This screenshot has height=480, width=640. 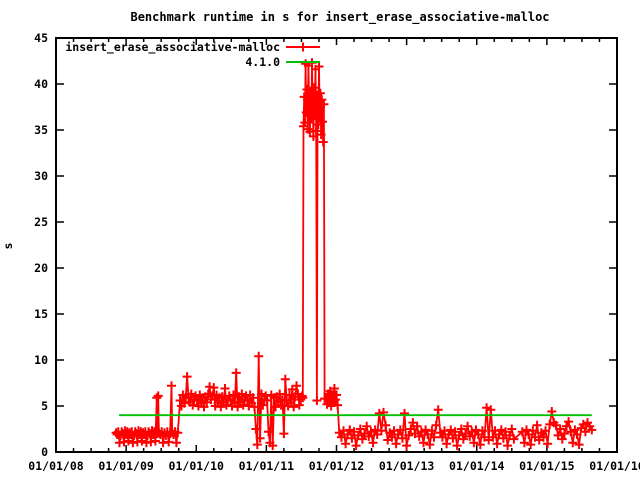 What do you see at coordinates (41, 84) in the screenshot?
I see `y-tick-label: 40` at bounding box center [41, 84].